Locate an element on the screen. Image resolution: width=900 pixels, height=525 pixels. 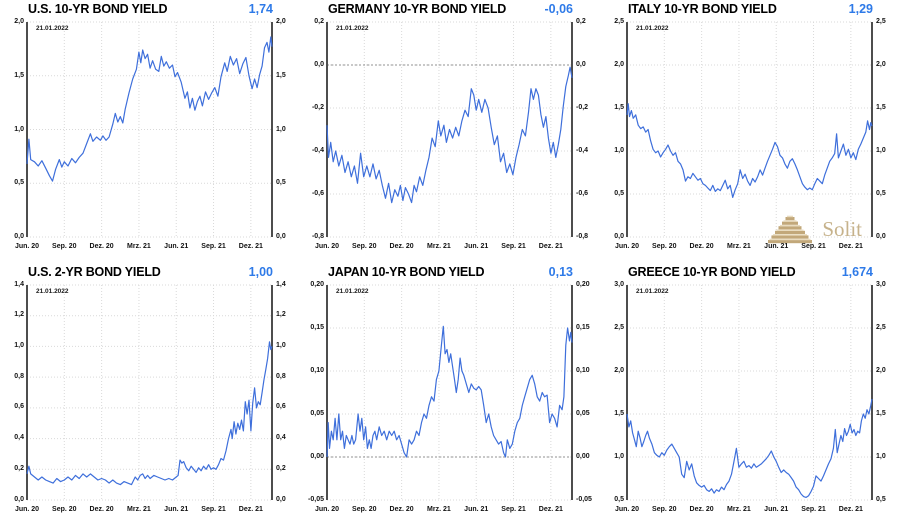
solit-pyramid-icon is located at coordinates (790, 229).